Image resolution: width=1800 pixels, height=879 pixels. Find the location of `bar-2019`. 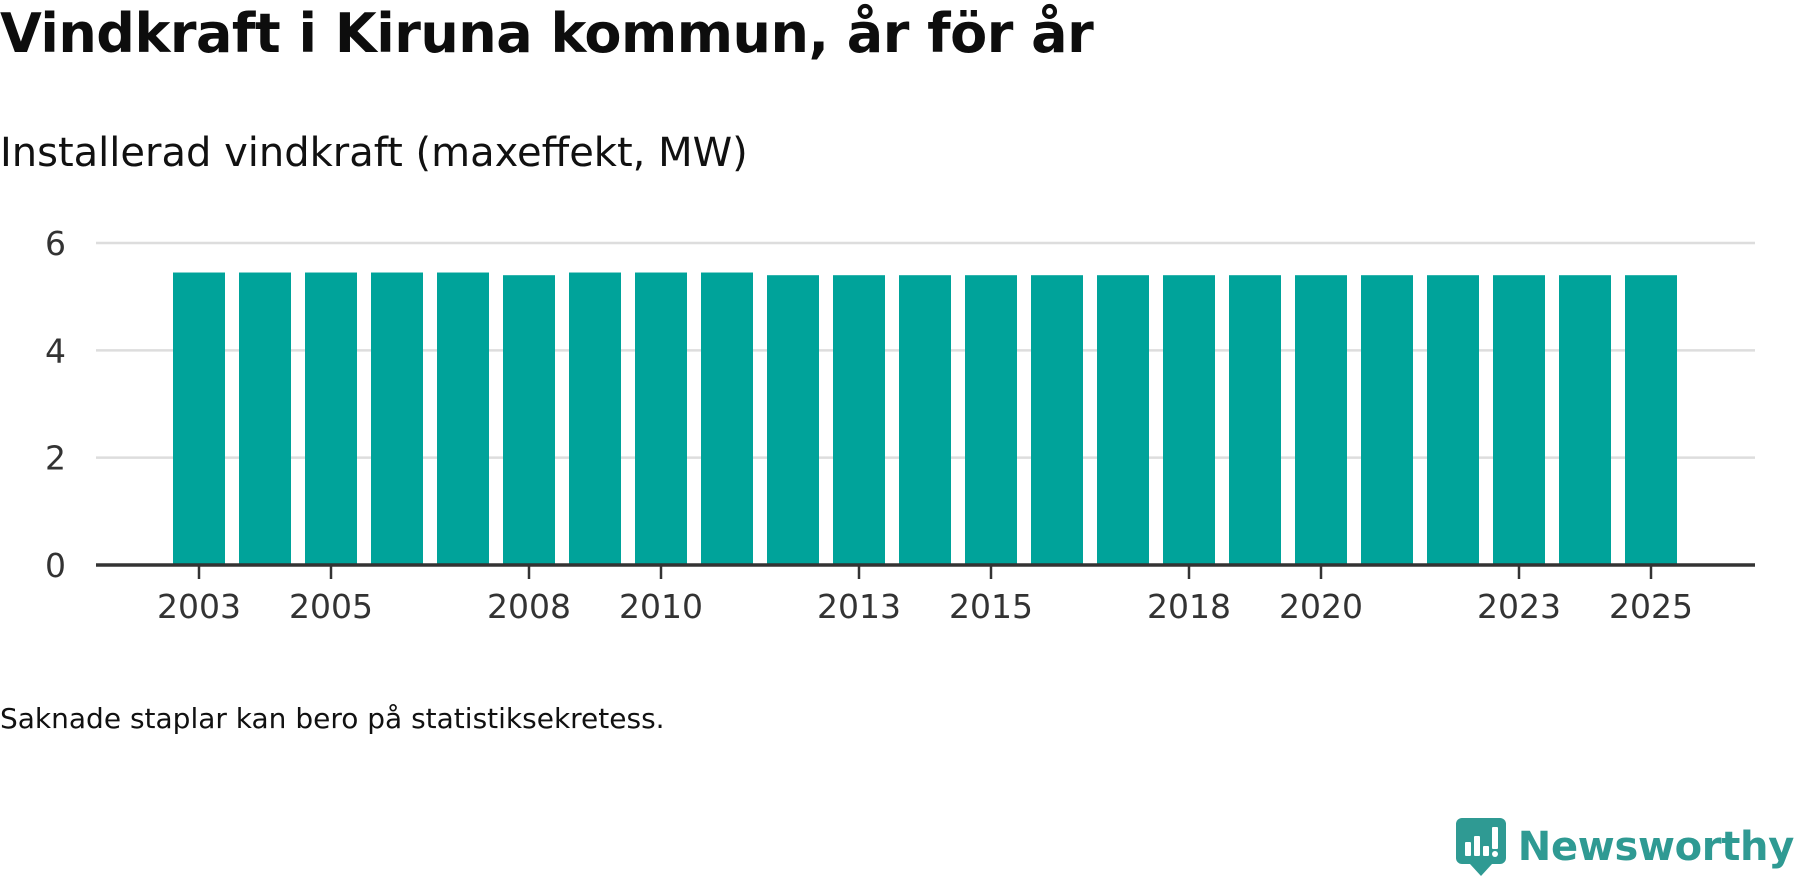

bar-2019 is located at coordinates (1255, 420).